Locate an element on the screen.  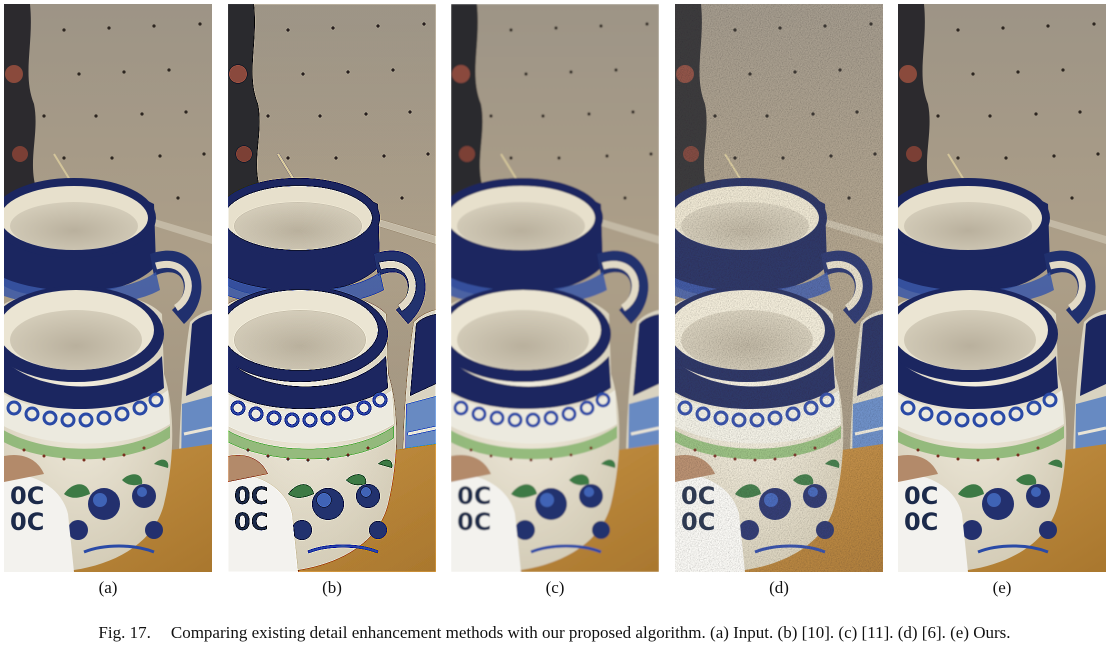
panel-e-label: (e) is located at coordinates (1002, 587).